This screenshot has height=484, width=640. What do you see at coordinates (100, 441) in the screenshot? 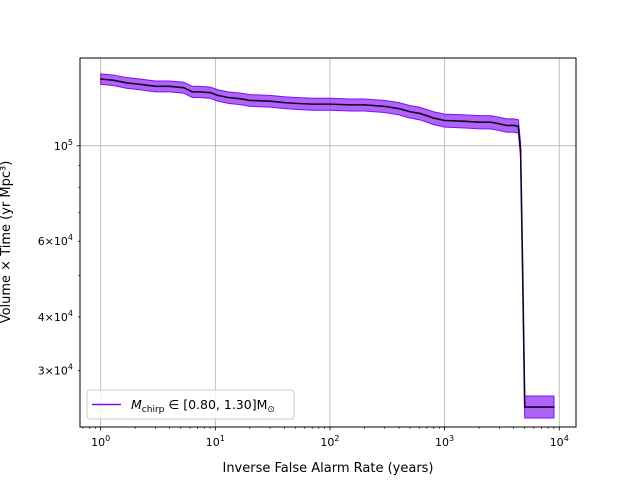
I see `x-tick-label: 10⁰` at bounding box center [100, 441].